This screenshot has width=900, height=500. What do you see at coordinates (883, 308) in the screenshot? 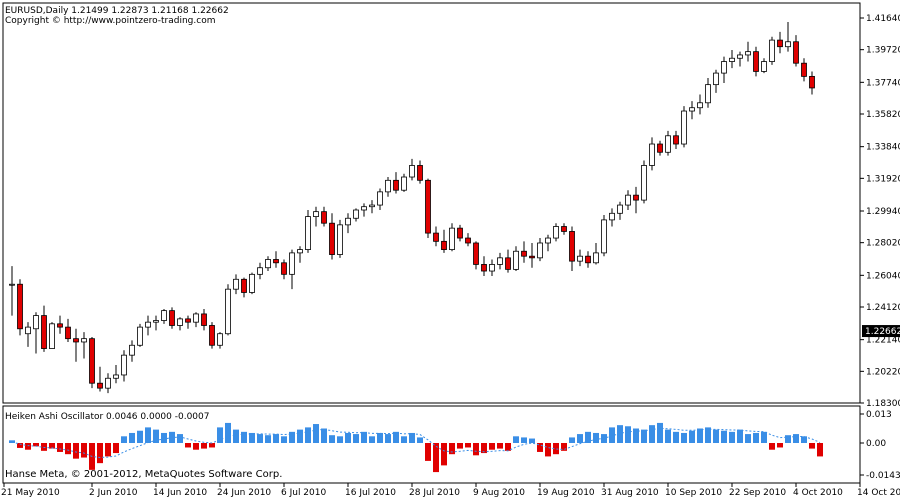
I see `price-tick-label: 1.24120` at bounding box center [883, 308].